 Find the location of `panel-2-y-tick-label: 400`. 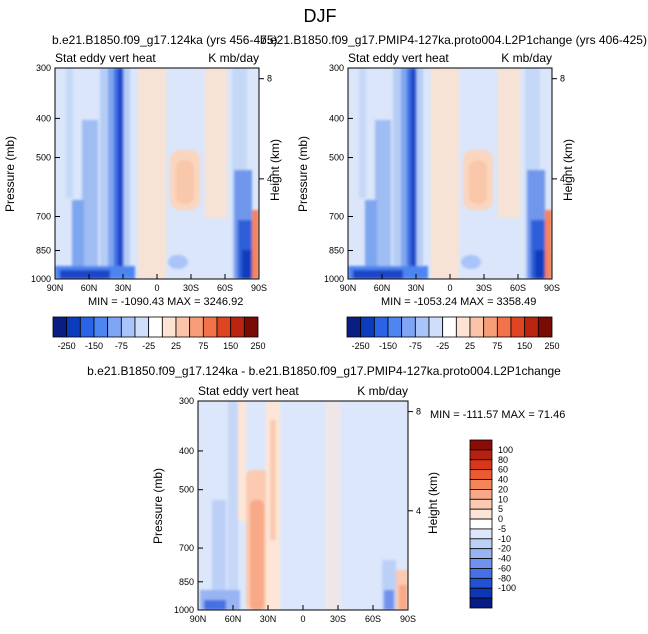

panel-2-y-tick-label: 400 is located at coordinates (336, 118).